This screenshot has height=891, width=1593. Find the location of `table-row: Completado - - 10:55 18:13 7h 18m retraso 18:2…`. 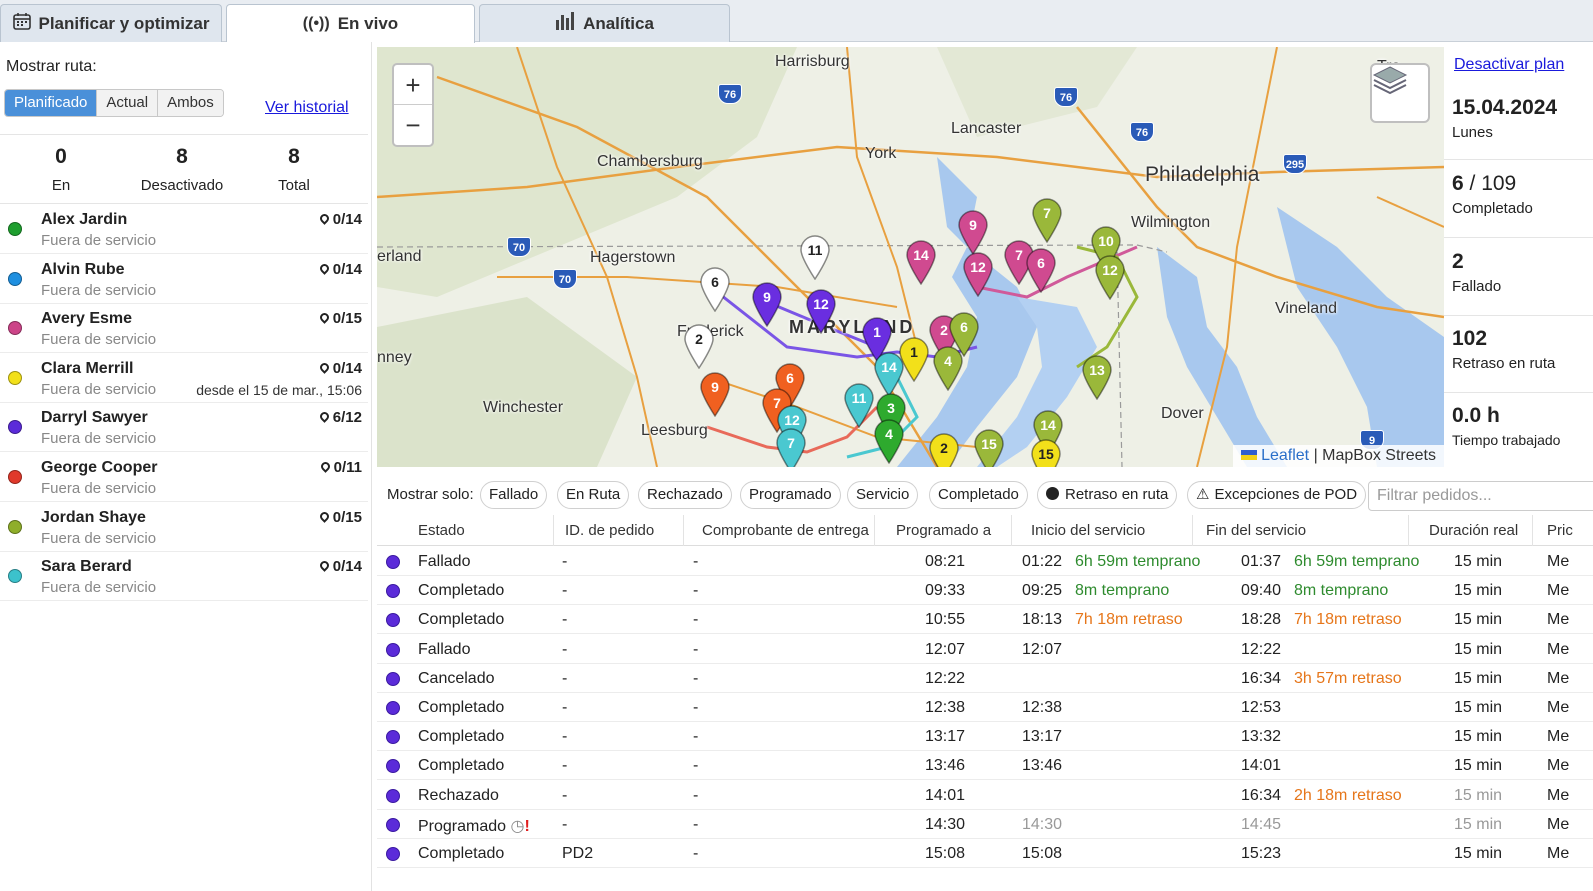

table-row: Completado - - 10:55 18:13 7h 18m retraso 18:2… is located at coordinates (985, 620).